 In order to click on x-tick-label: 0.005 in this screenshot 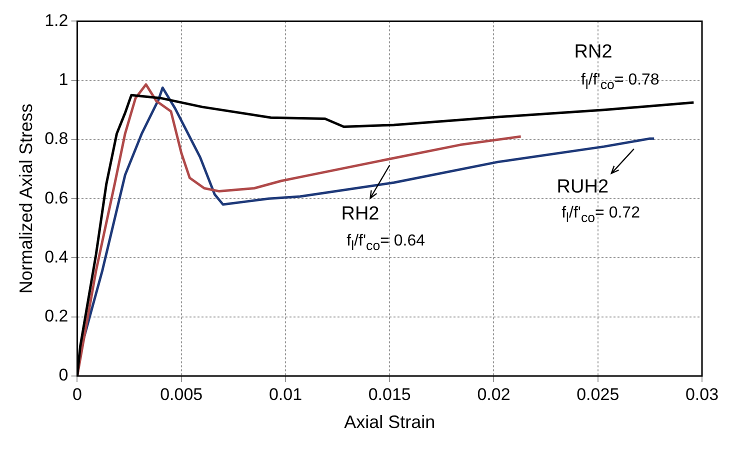, I will do `click(181, 394)`.